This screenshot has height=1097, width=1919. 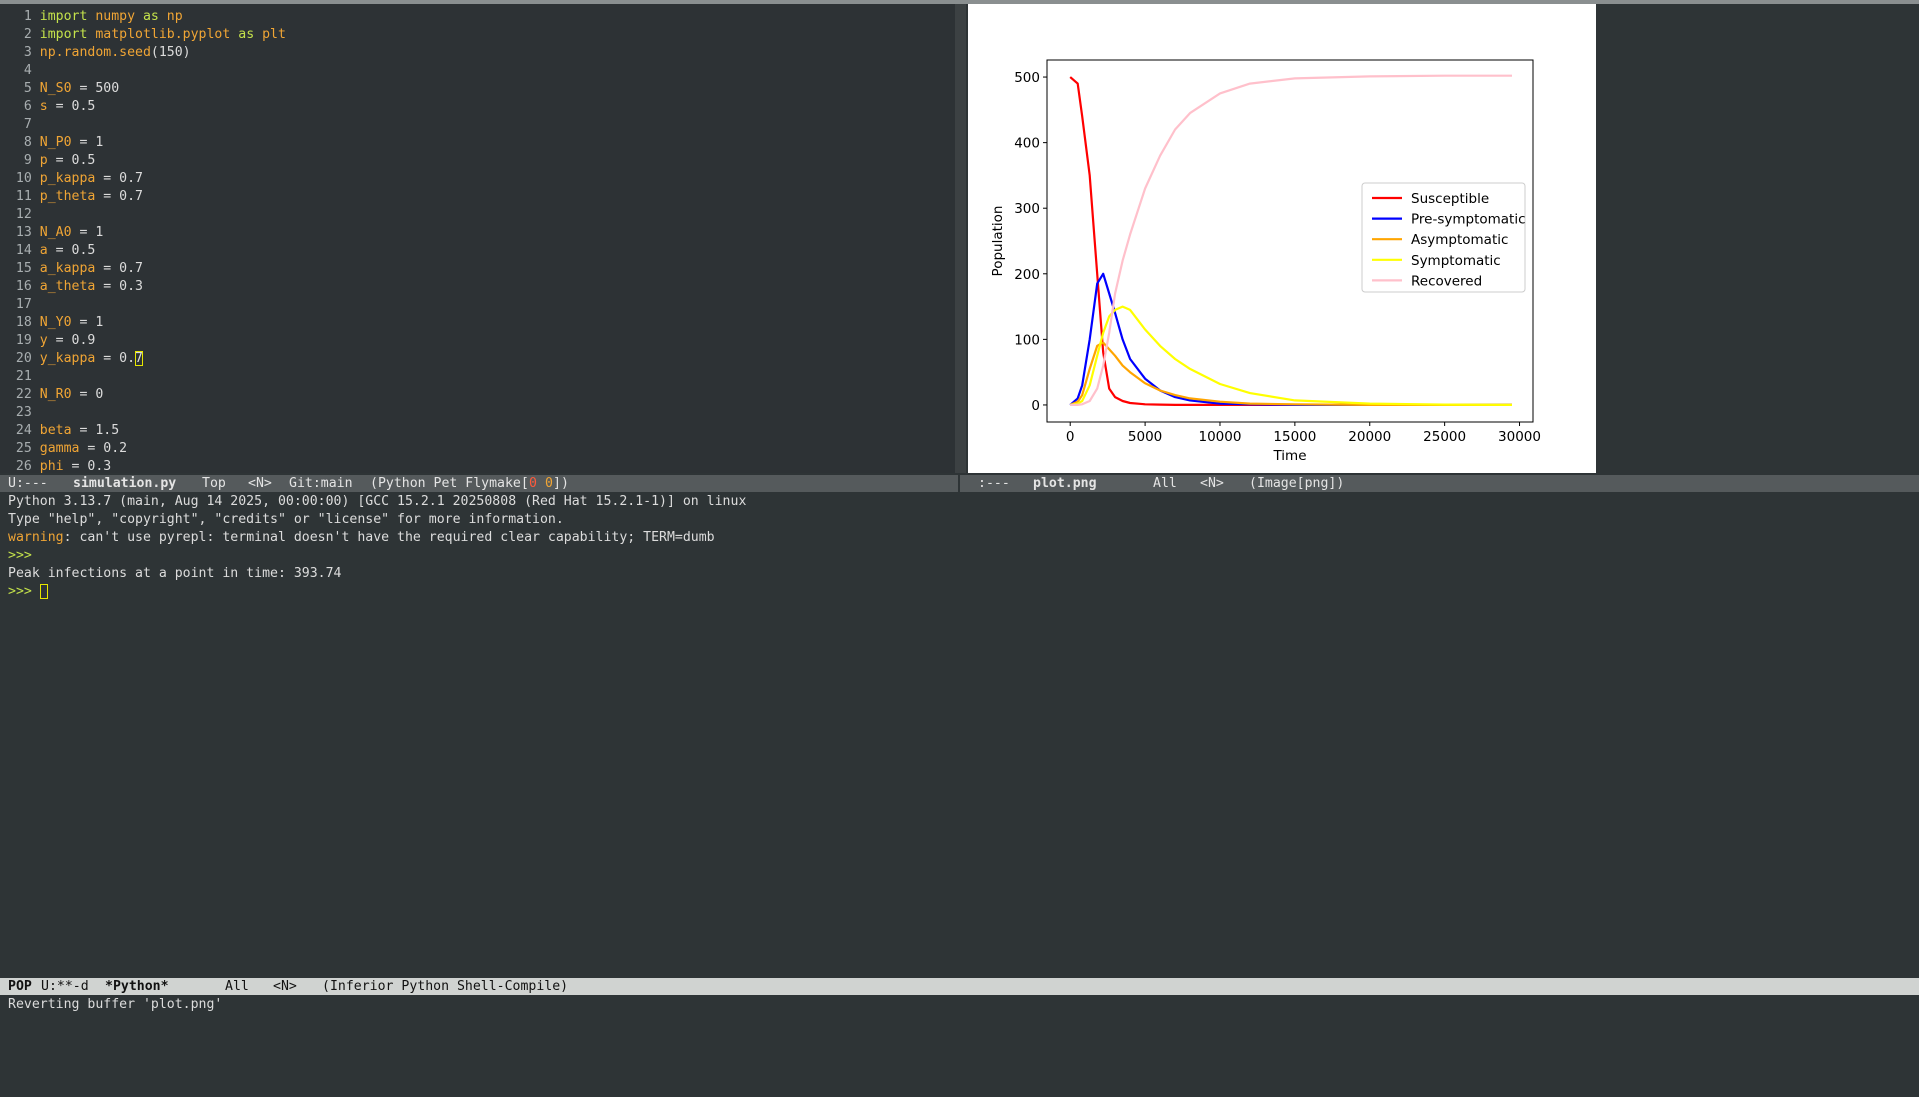 I want to click on y-tick-label: 0, so click(x=1035, y=406).